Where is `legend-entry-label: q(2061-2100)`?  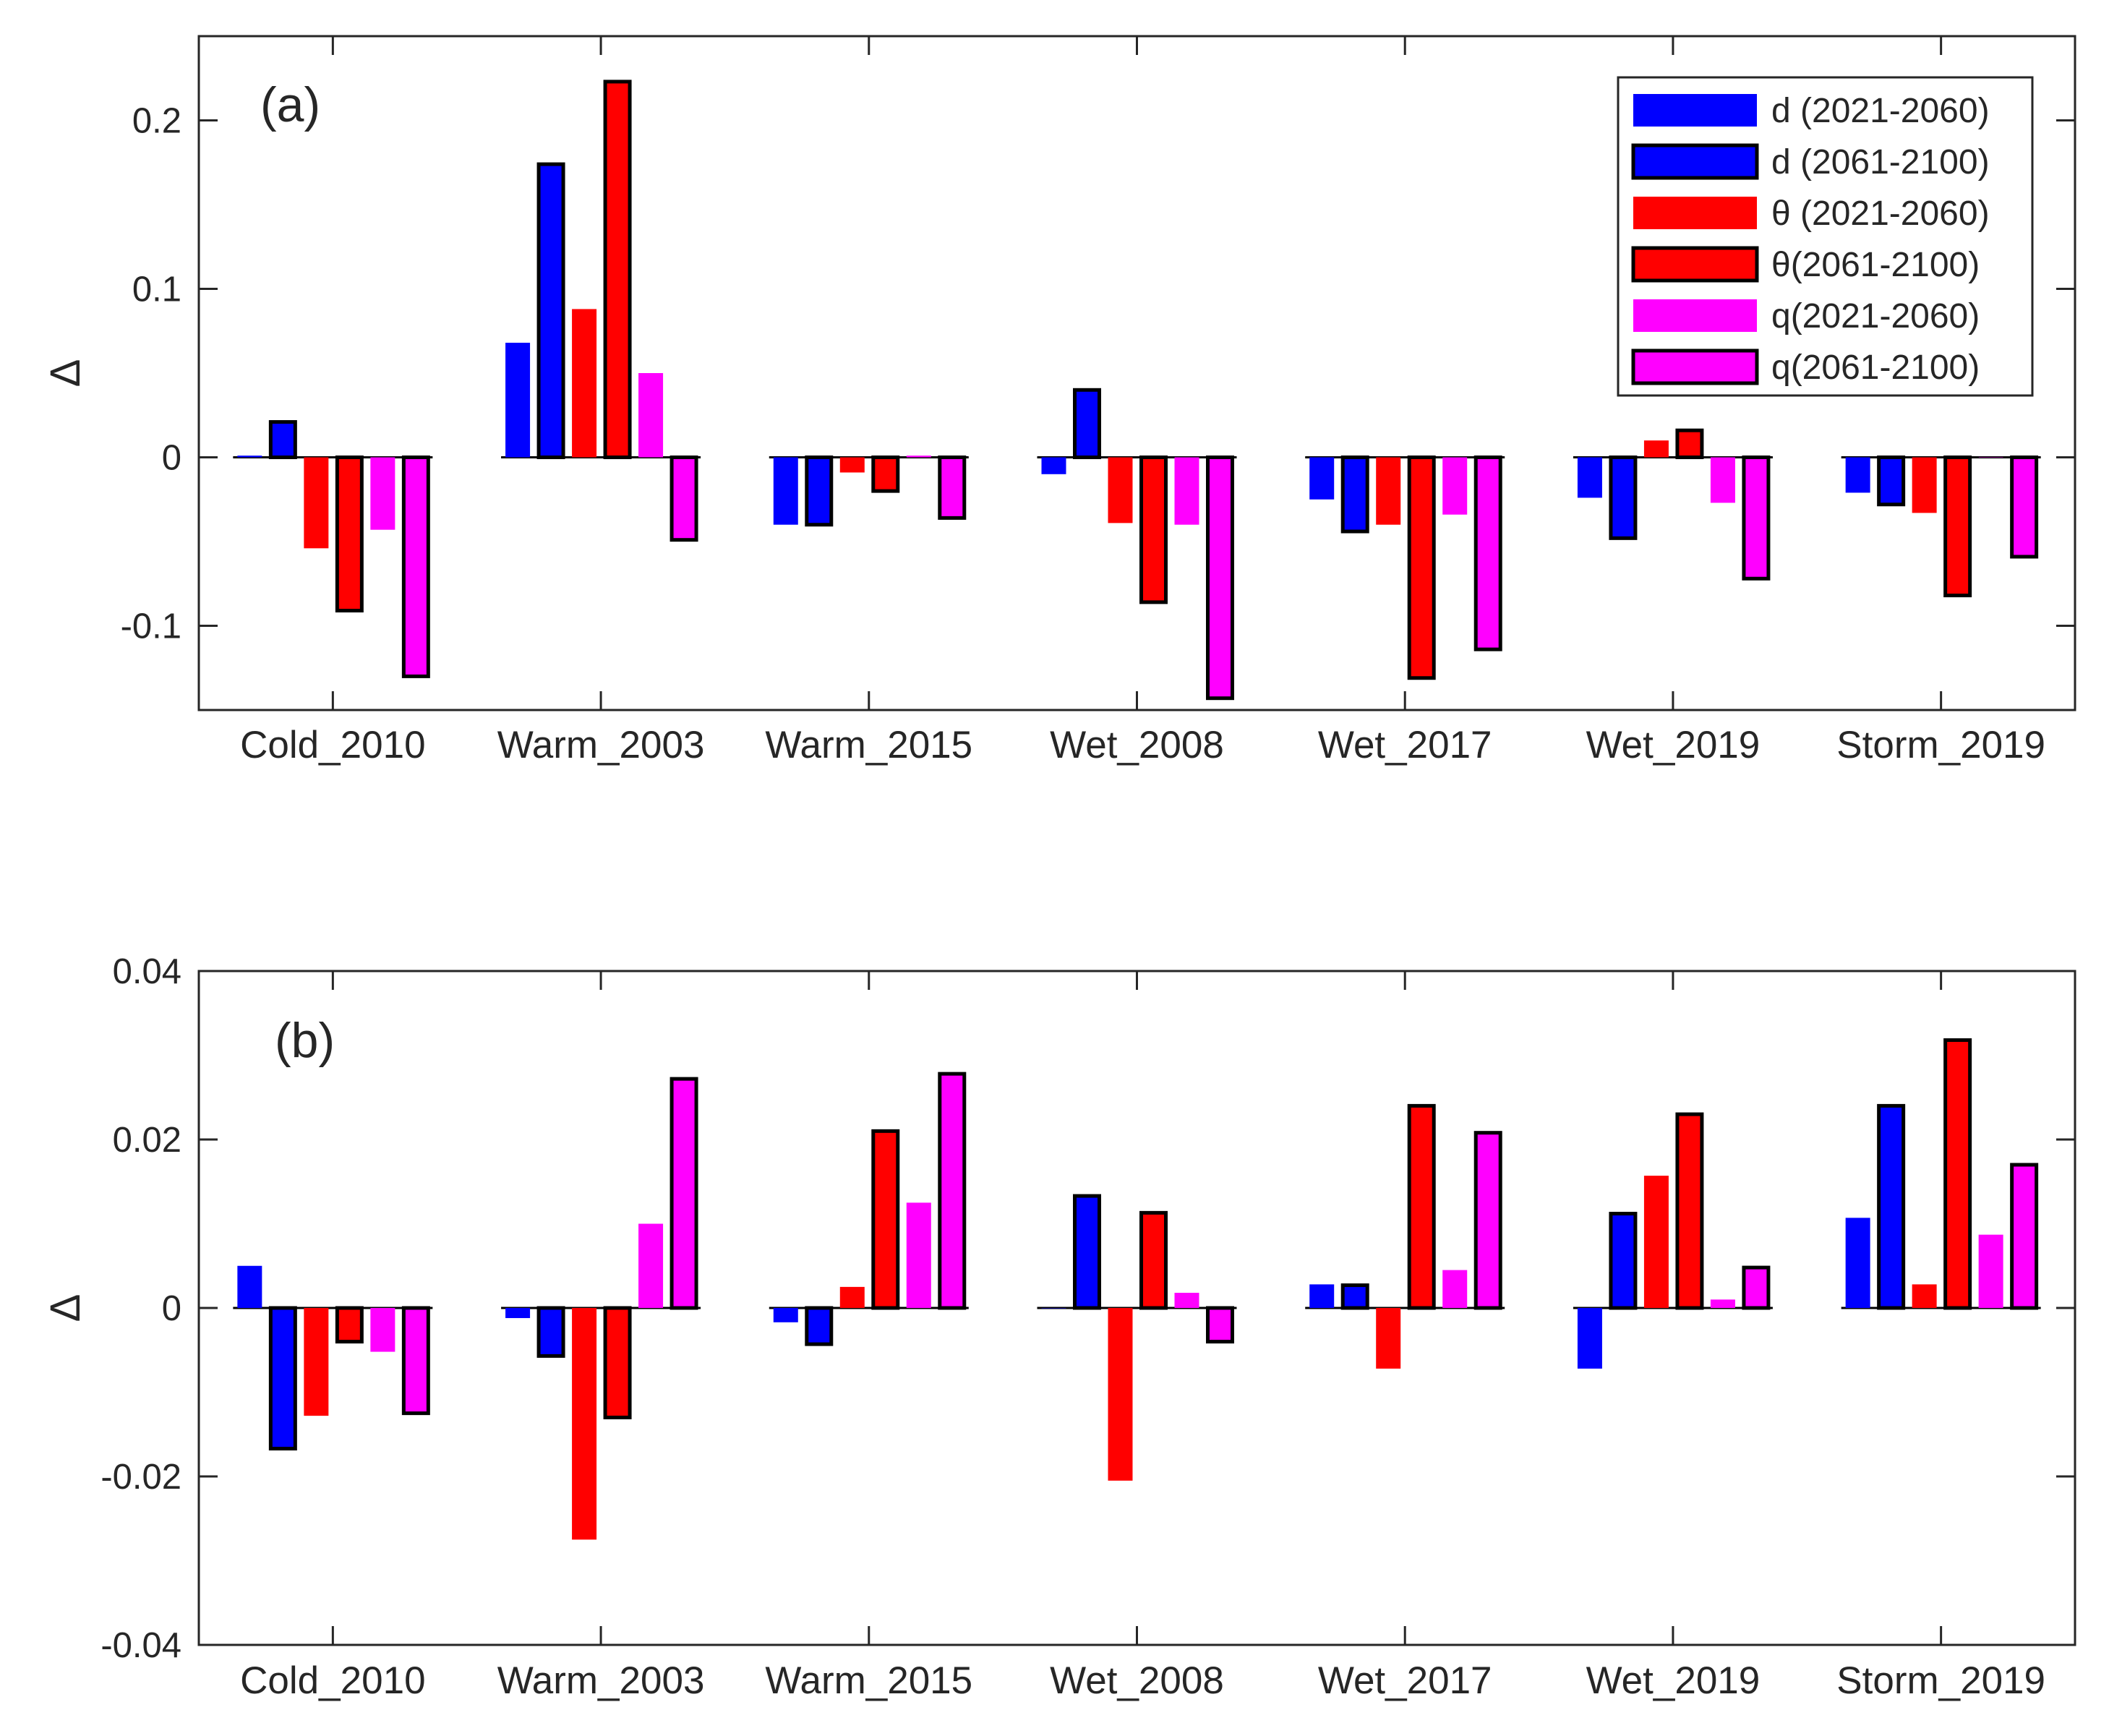
legend-entry-label: q(2061-2100) is located at coordinates (1875, 368).